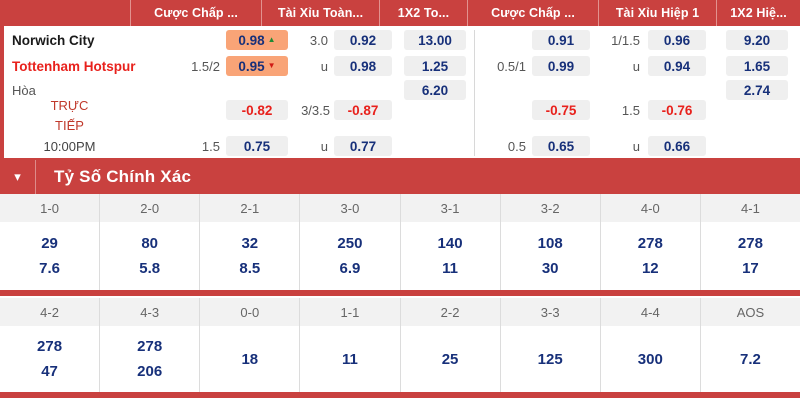  Describe the element at coordinates (450, 243) in the screenshot. I see `correct-score-odds: 140` at that location.